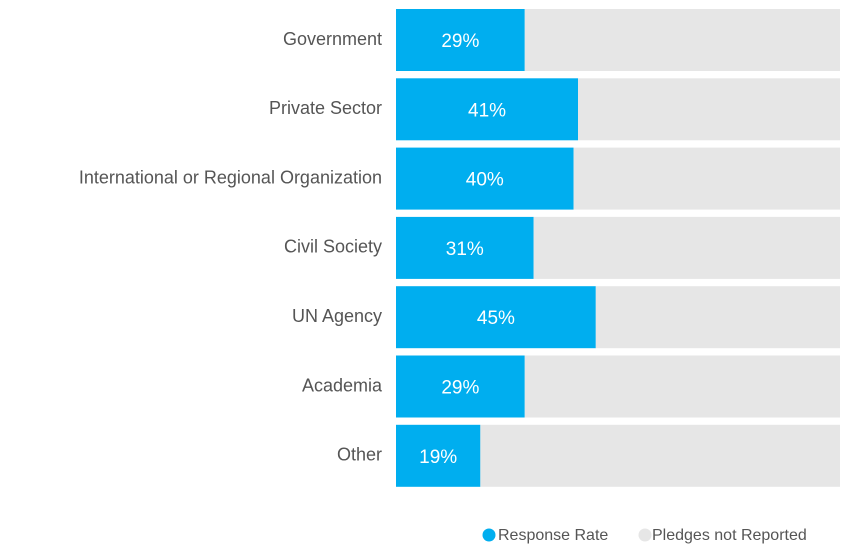  What do you see at coordinates (729, 535) in the screenshot?
I see `legend-label: Pledges not Reported` at bounding box center [729, 535].